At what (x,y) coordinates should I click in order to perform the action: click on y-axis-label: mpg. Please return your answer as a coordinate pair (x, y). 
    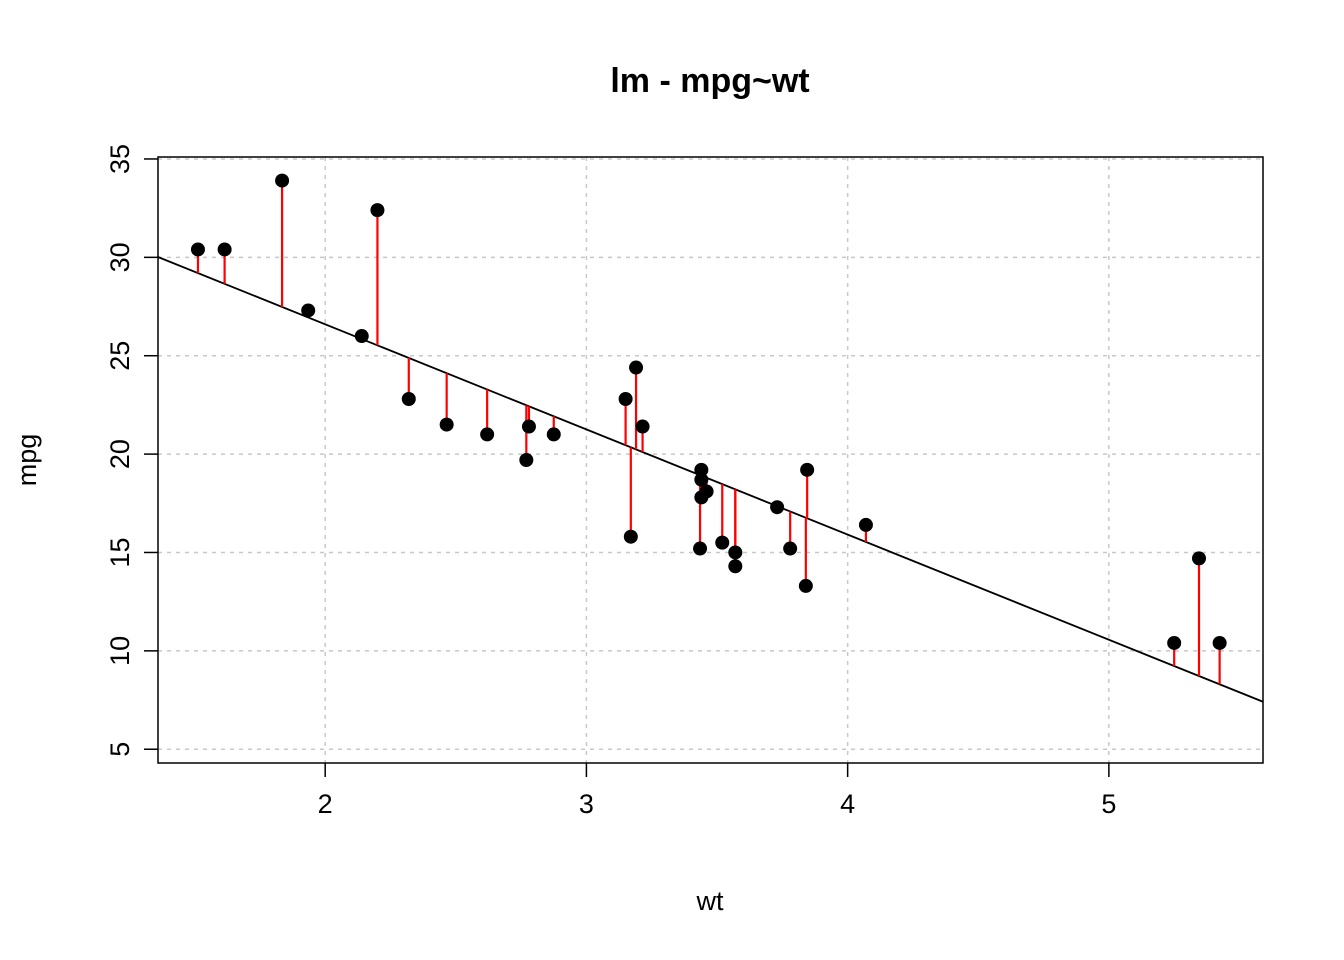
    Looking at the image, I should click on (27, 460).